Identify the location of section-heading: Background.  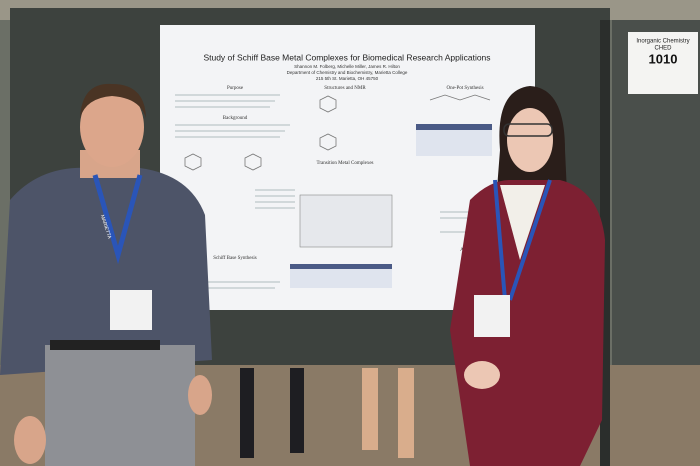
(235, 118).